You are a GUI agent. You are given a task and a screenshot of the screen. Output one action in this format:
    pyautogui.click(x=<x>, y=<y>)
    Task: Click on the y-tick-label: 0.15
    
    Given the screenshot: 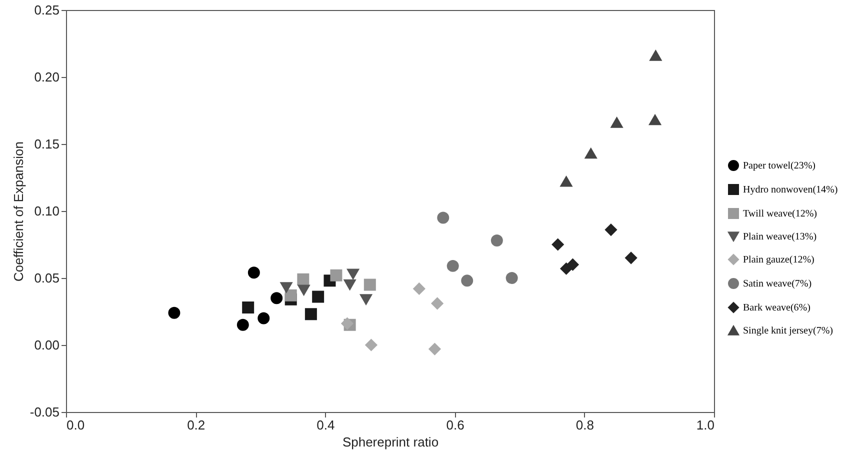 What is the action you would take?
    pyautogui.click(x=47, y=144)
    